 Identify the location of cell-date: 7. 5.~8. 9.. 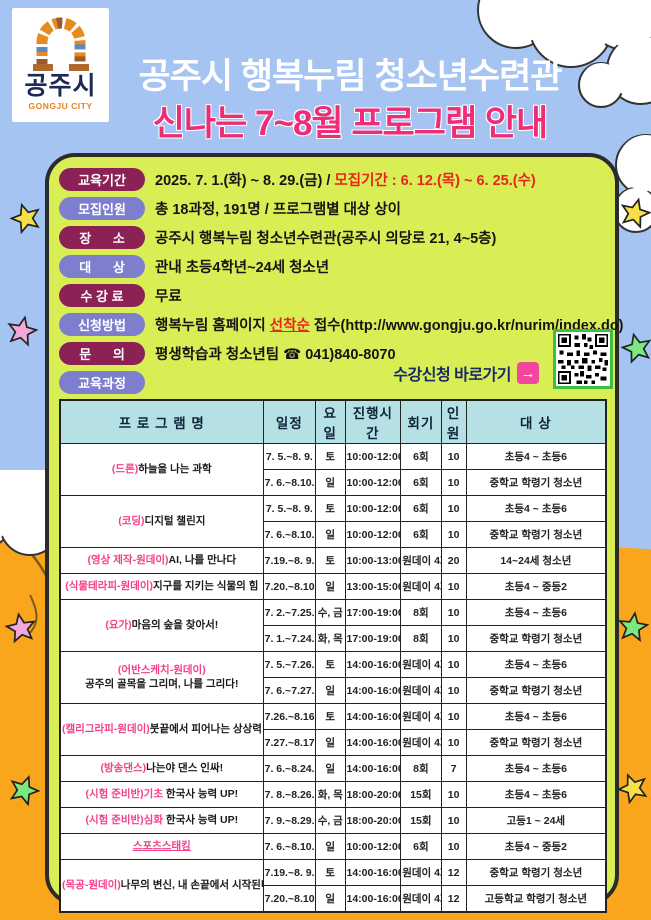
(289, 508).